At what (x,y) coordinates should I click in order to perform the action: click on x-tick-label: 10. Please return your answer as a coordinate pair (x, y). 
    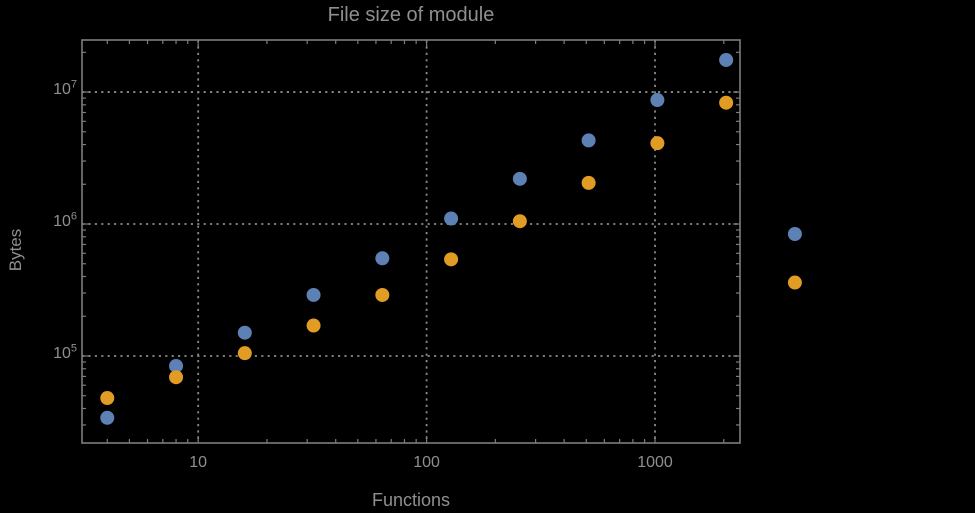
    Looking at the image, I should click on (198, 462).